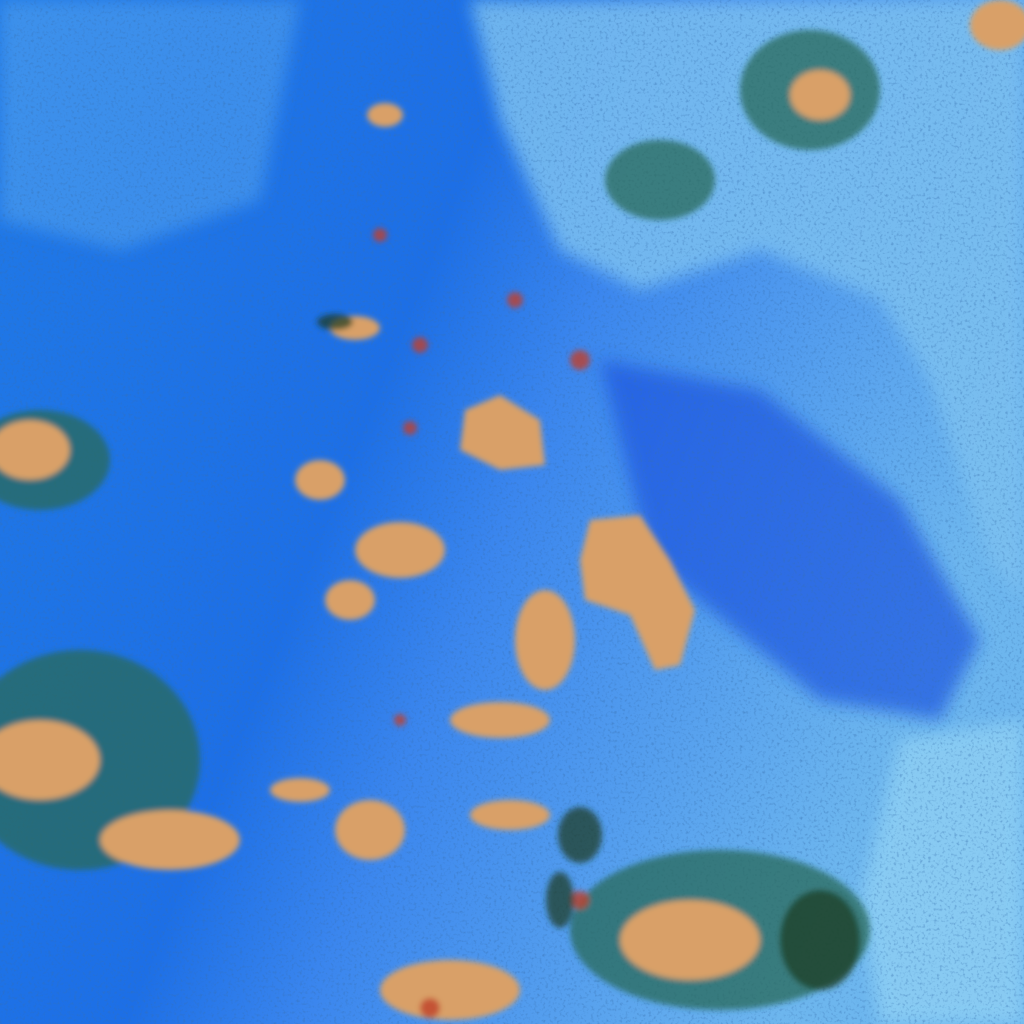  I want to click on cloud-edge, so click(660, 180).